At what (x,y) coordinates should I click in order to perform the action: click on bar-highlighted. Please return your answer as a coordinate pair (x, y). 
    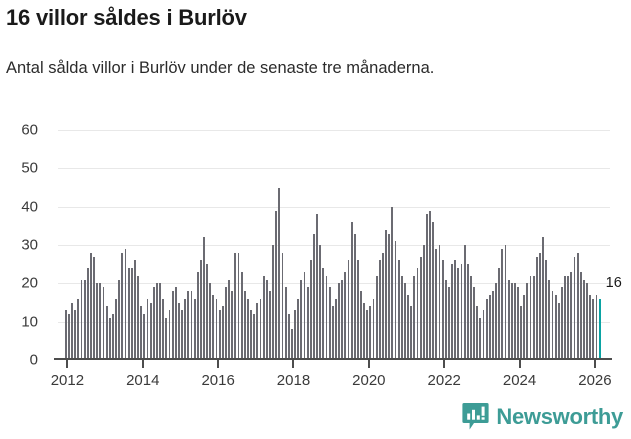
    Looking at the image, I should click on (599, 329).